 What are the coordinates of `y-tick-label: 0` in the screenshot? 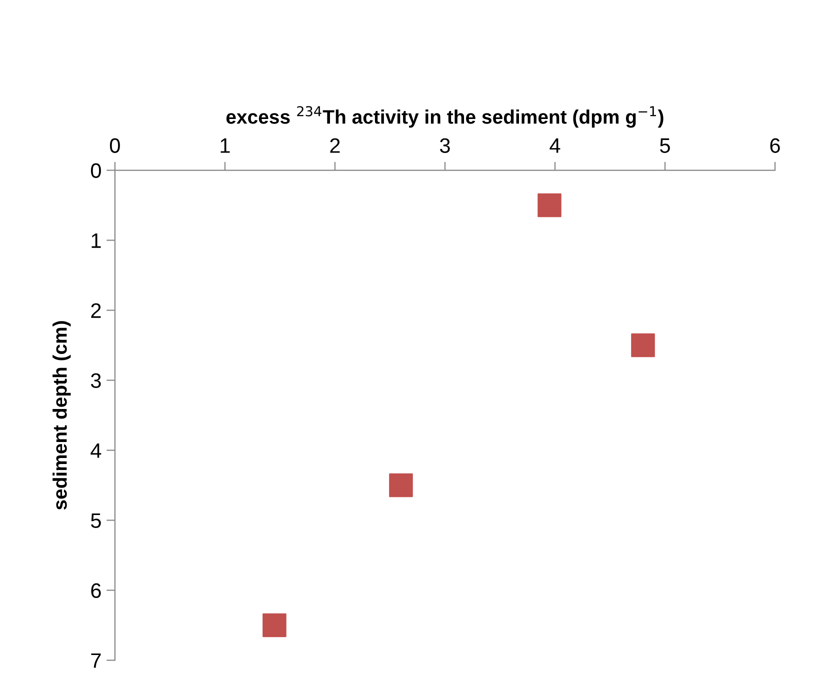 It's located at (95, 170).